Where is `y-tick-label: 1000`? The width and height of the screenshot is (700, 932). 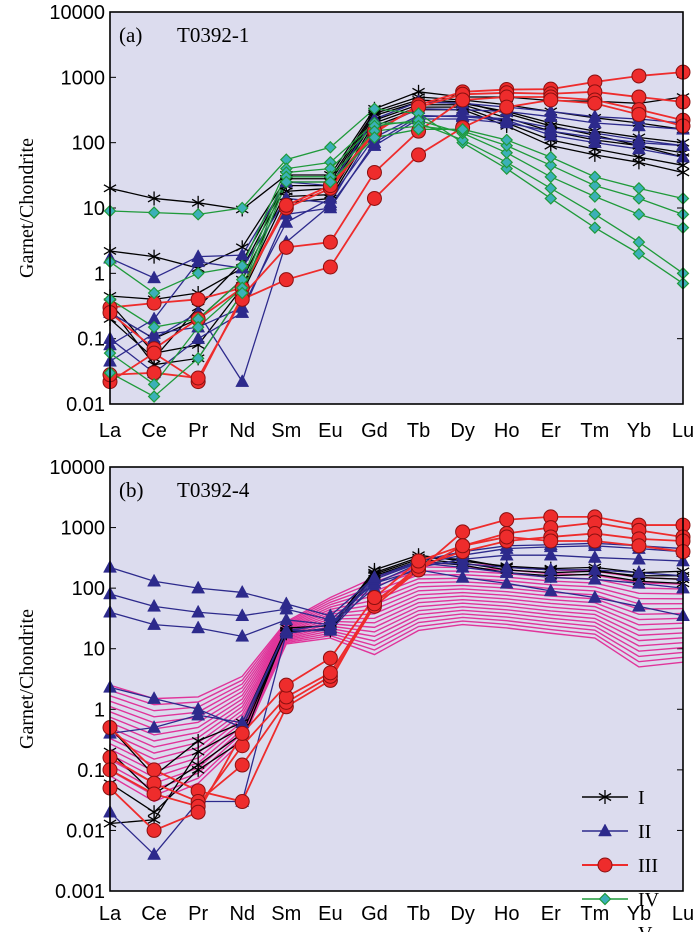
y-tick-label: 1000 is located at coordinates (83, 78).